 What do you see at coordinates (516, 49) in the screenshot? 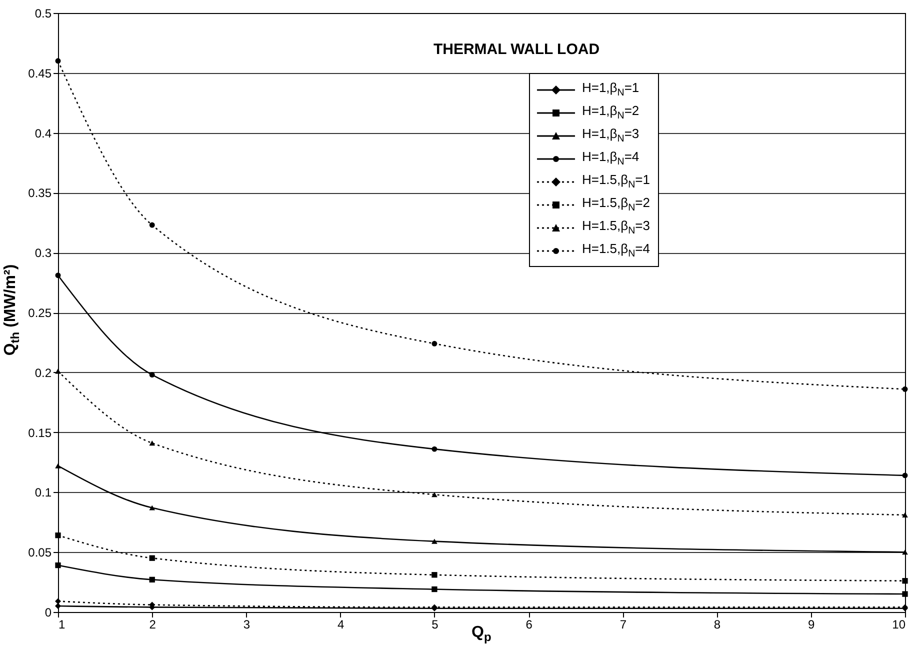
I see `text: THERMAL WALL LOAD` at bounding box center [516, 49].